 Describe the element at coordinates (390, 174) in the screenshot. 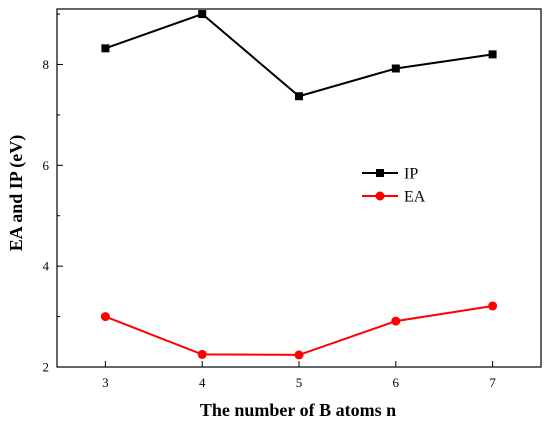

I see `legend-item-ip: IP` at that location.